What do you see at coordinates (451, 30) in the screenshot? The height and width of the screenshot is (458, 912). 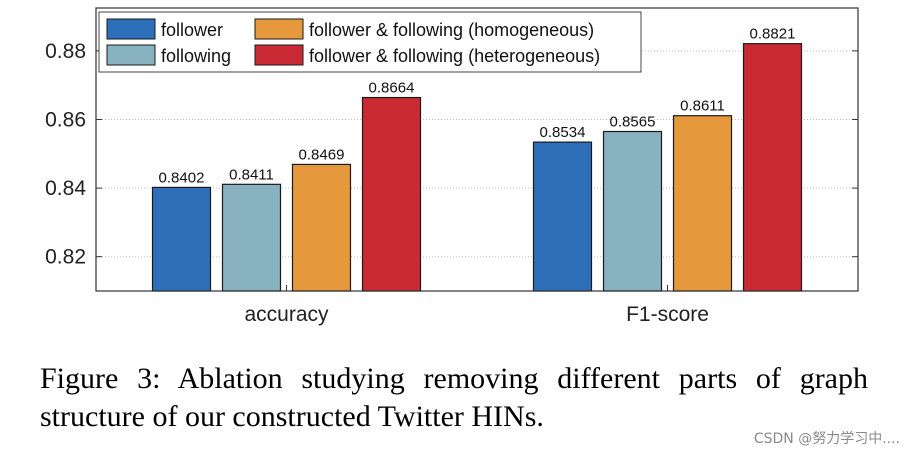 I see `legend-label-2: follower & following (homogeneous)` at bounding box center [451, 30].